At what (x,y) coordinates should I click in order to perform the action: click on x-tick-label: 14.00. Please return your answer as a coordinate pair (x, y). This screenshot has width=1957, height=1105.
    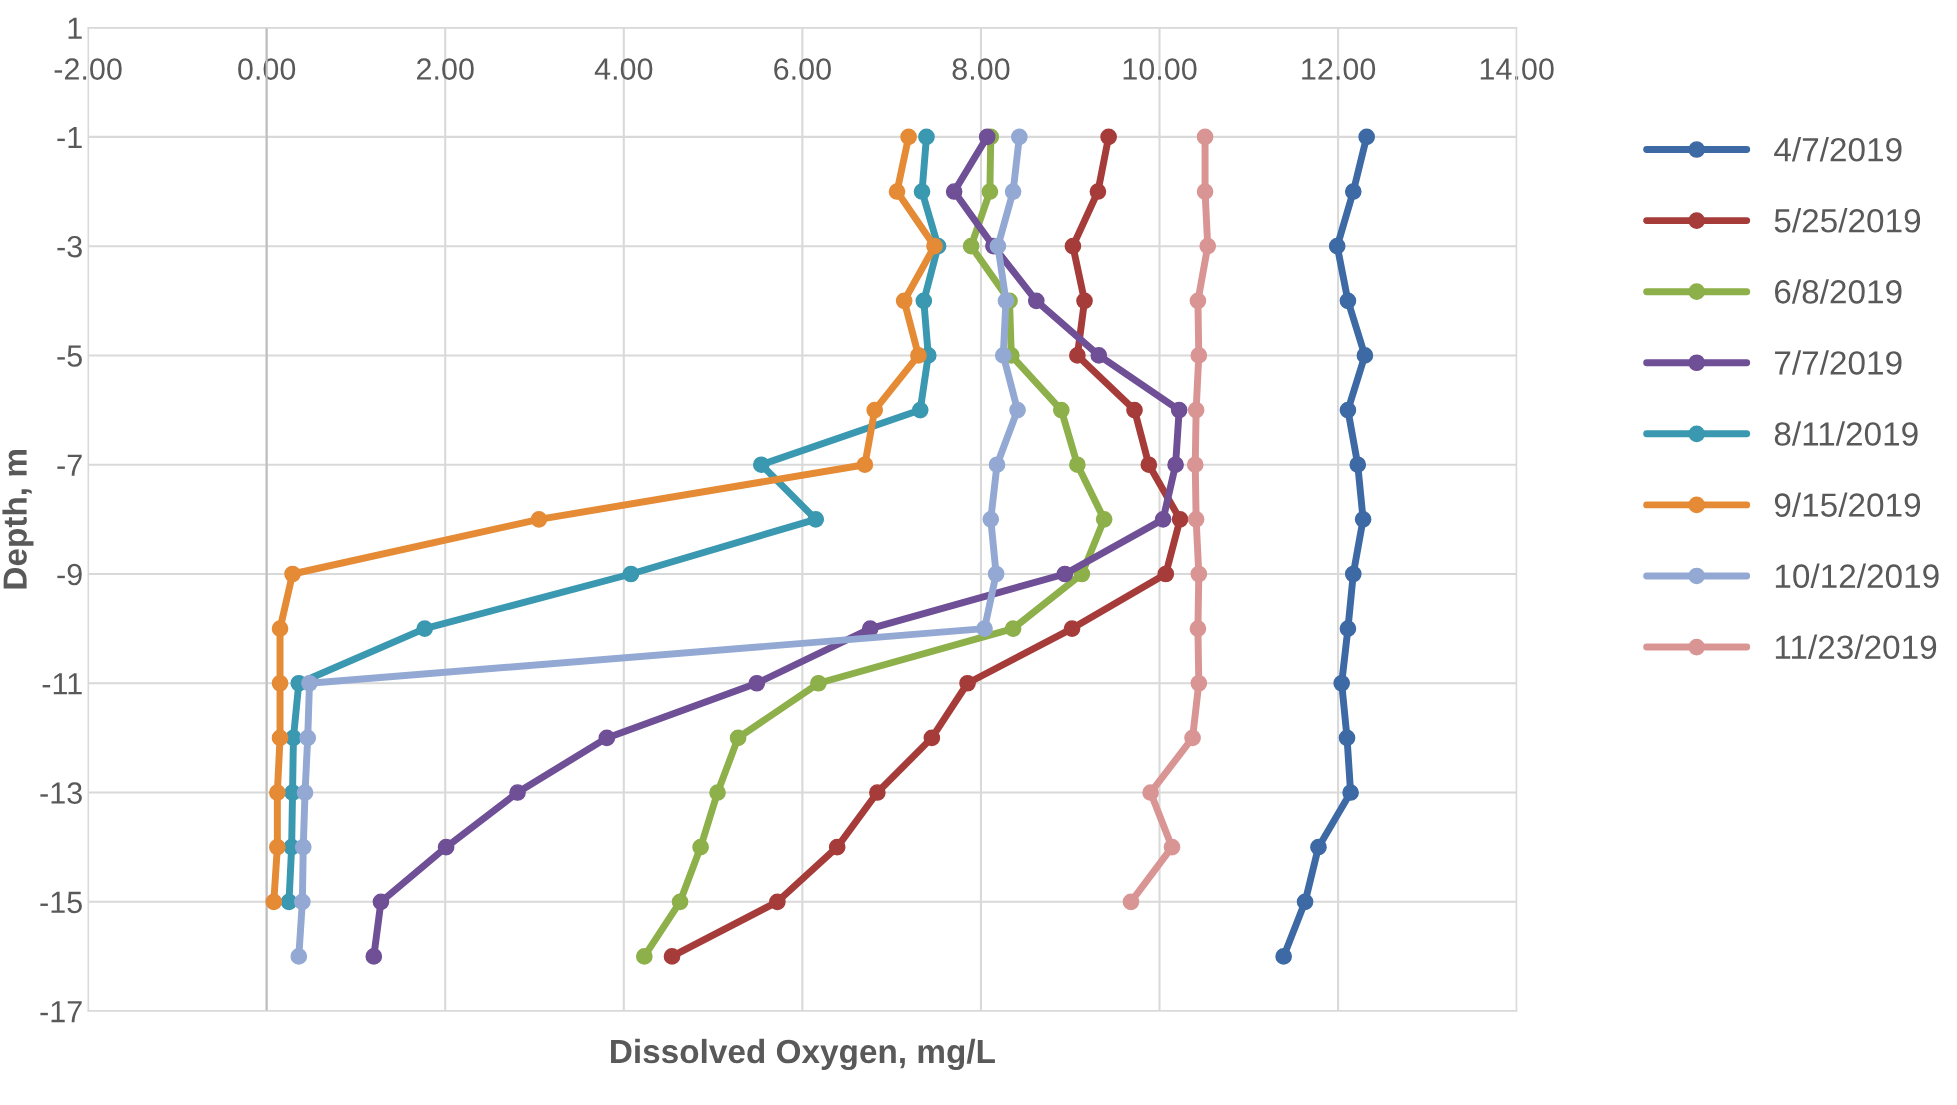
    Looking at the image, I should click on (1517, 69).